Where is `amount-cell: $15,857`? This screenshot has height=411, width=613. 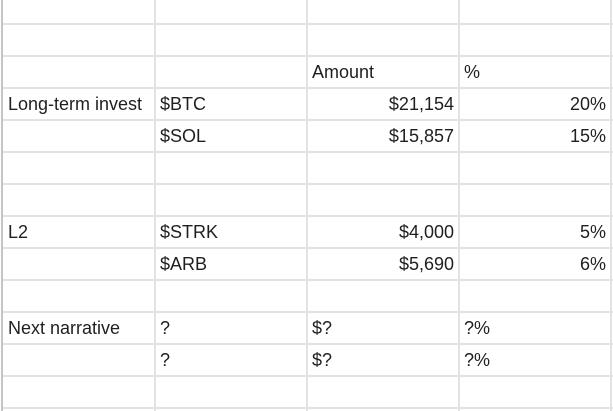 amount-cell: $15,857 is located at coordinates (421, 136).